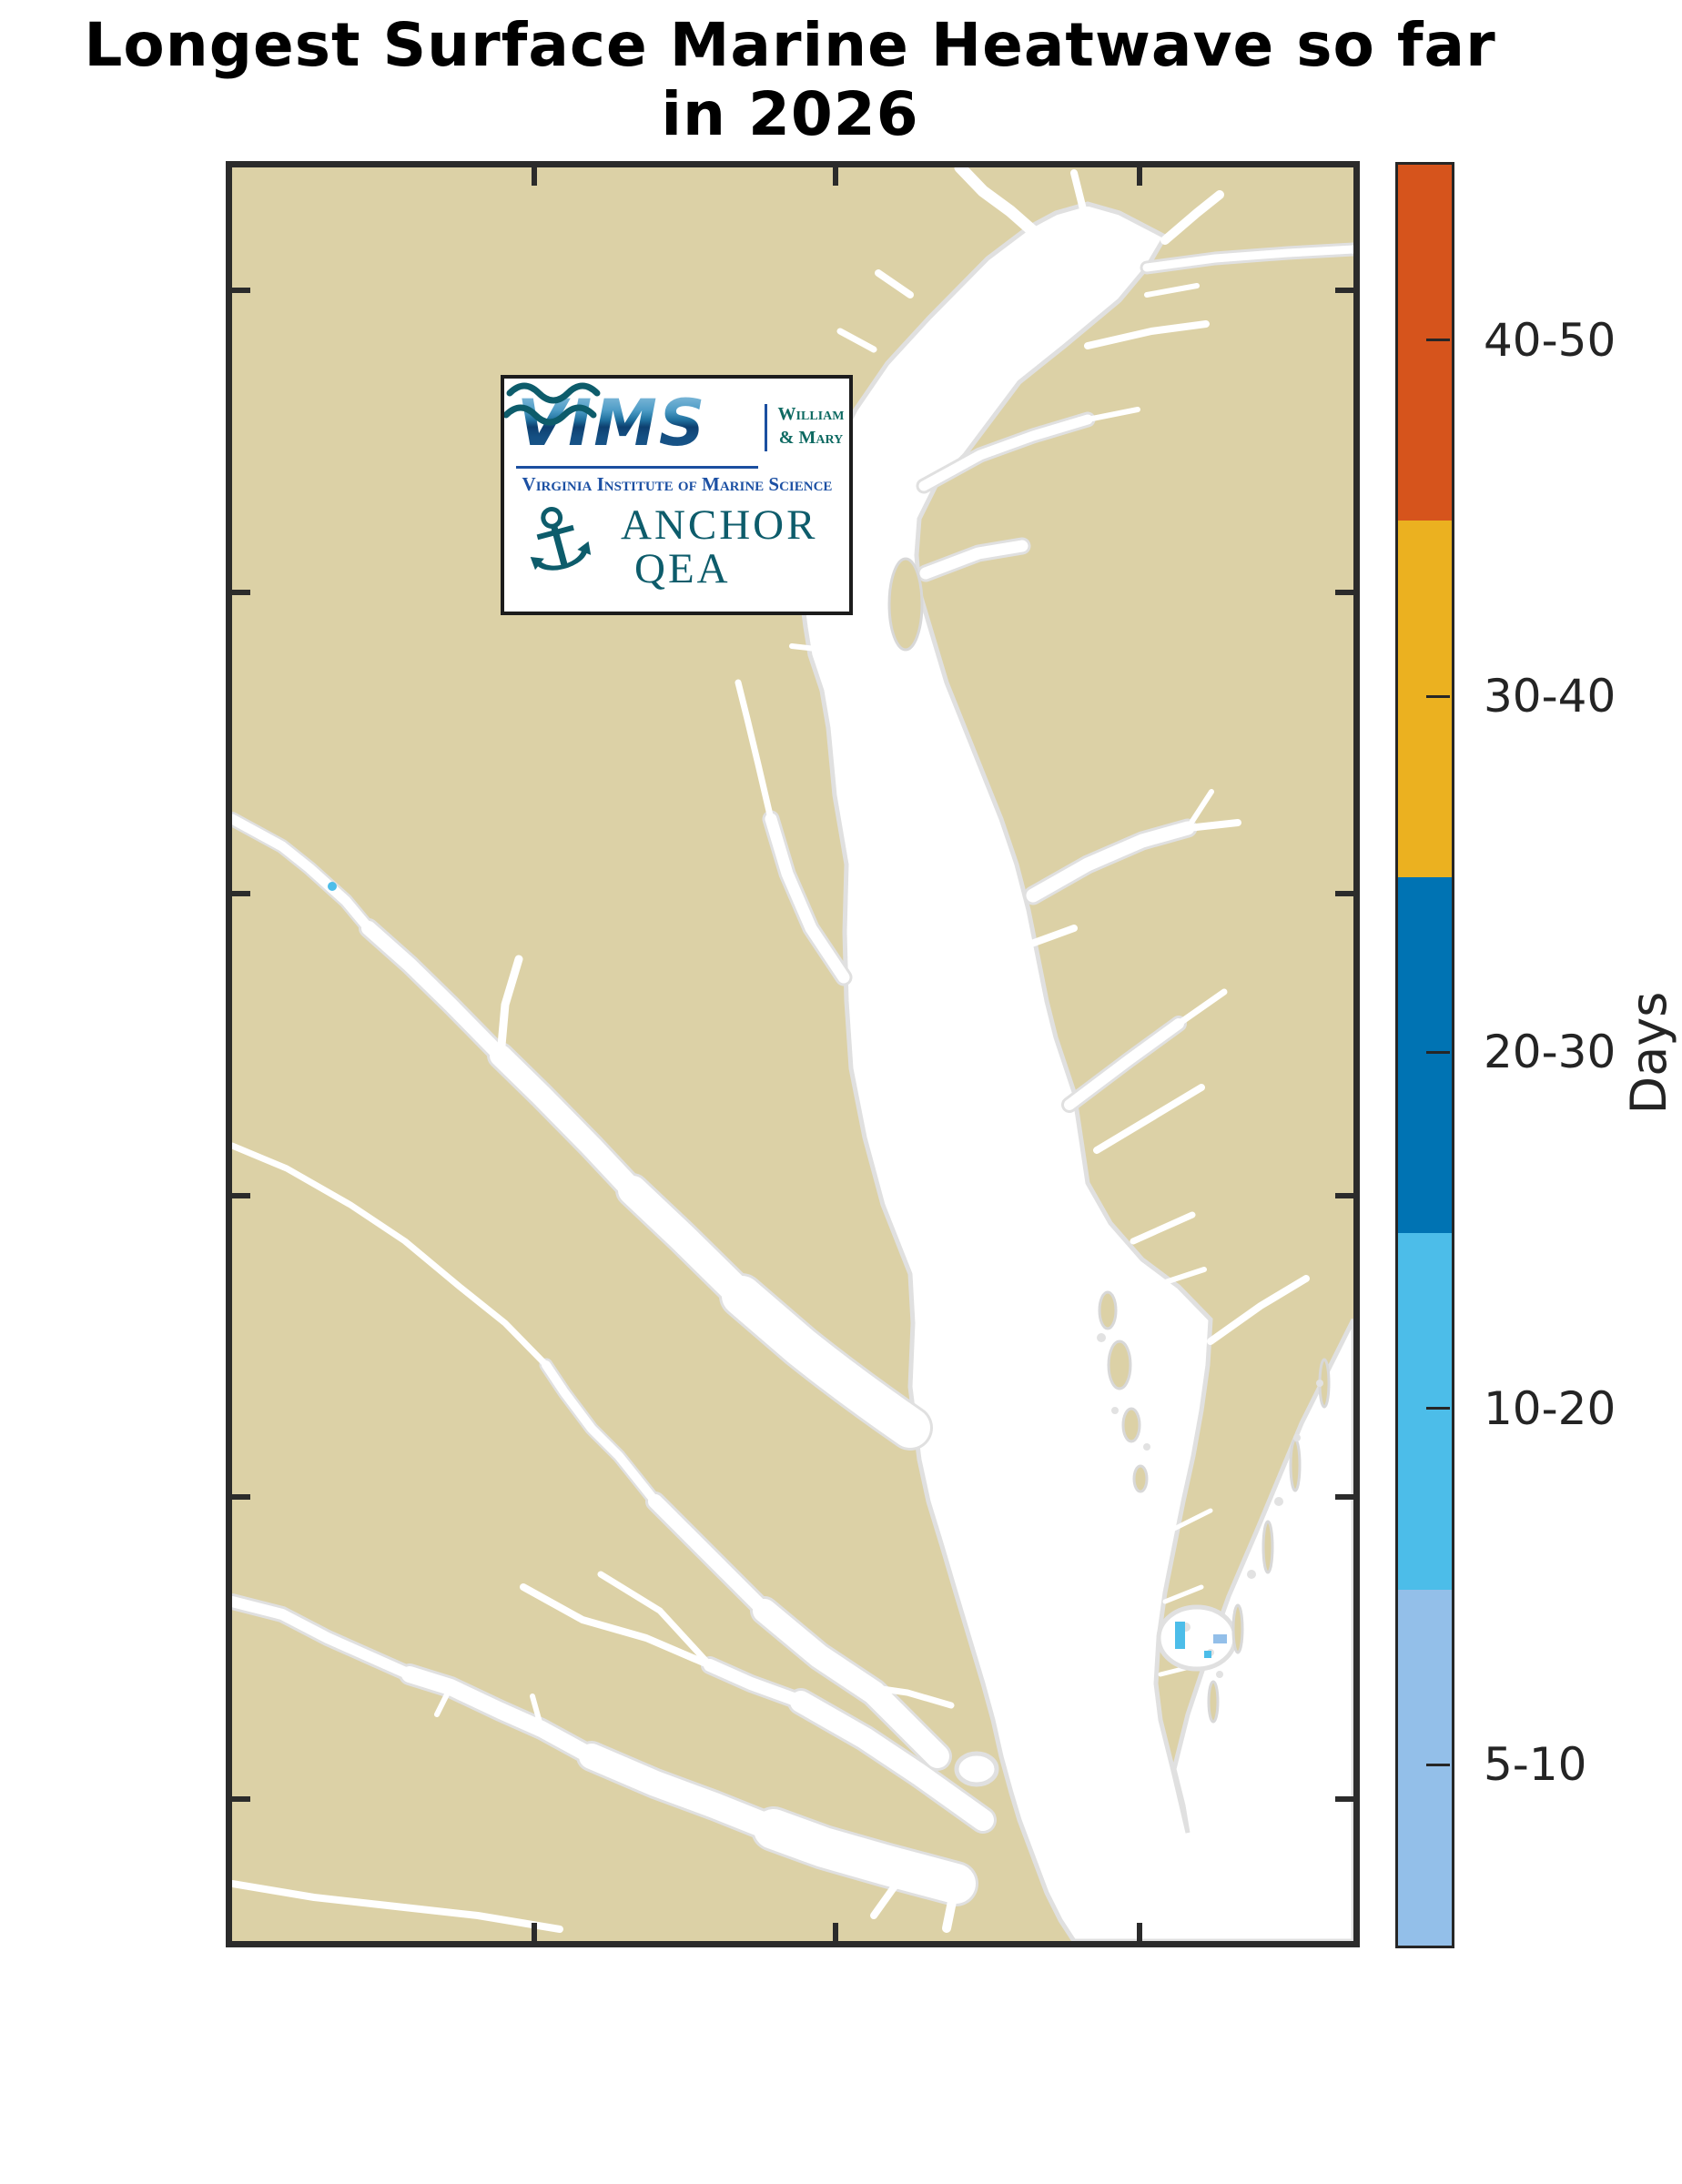  What do you see at coordinates (766, 427) in the screenshot?
I see `logo-divider` at bounding box center [766, 427].